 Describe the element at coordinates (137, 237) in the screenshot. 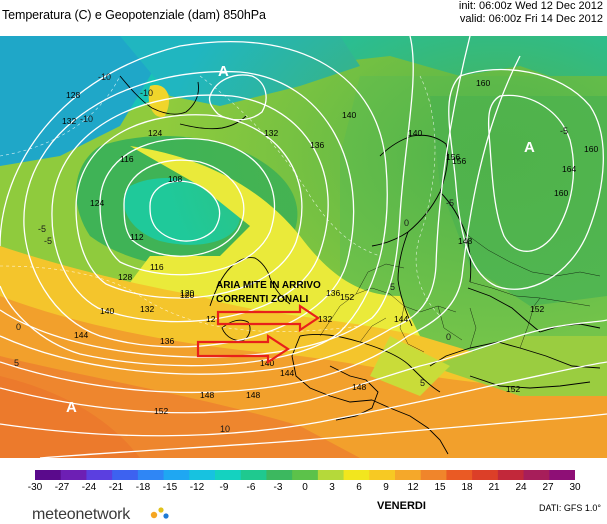

I see `isohypse-label: 112` at that location.